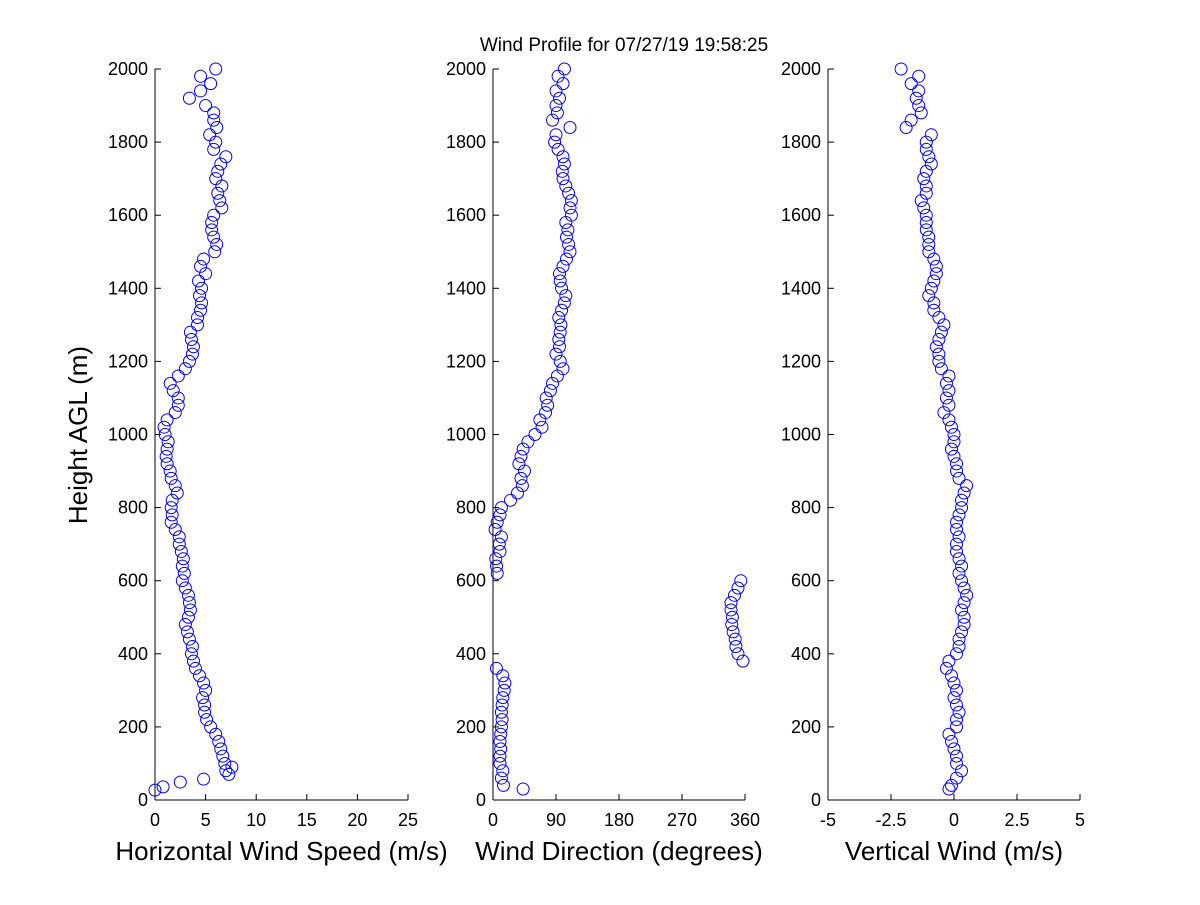  What do you see at coordinates (1016, 820) in the screenshot?
I see `x-tick-label: 2.5` at bounding box center [1016, 820].